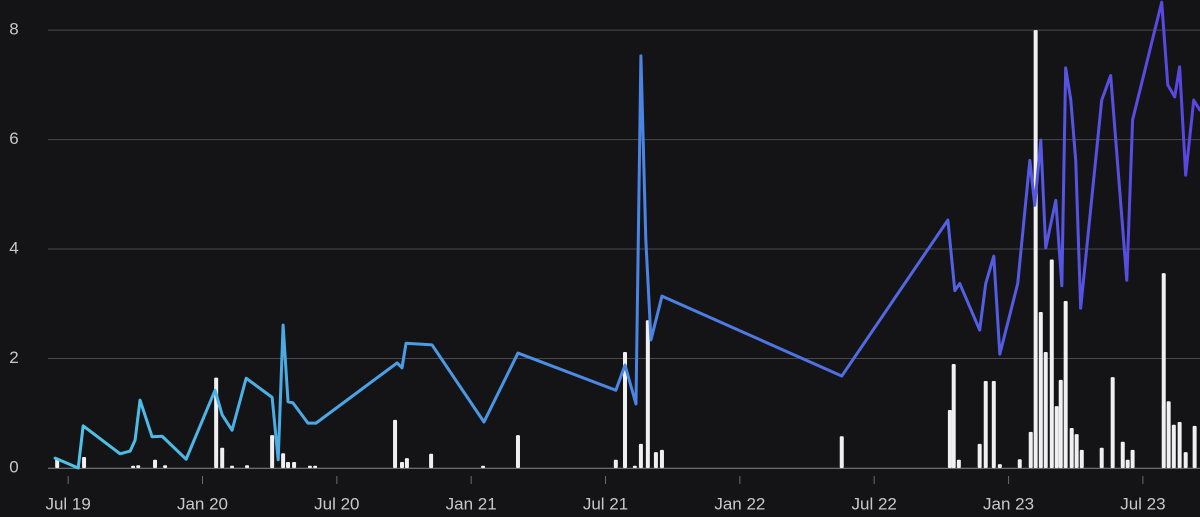 The width and height of the screenshot is (1200, 517). Describe the element at coordinates (605, 503) in the screenshot. I see `x-tick-label: Jul 21` at that location.